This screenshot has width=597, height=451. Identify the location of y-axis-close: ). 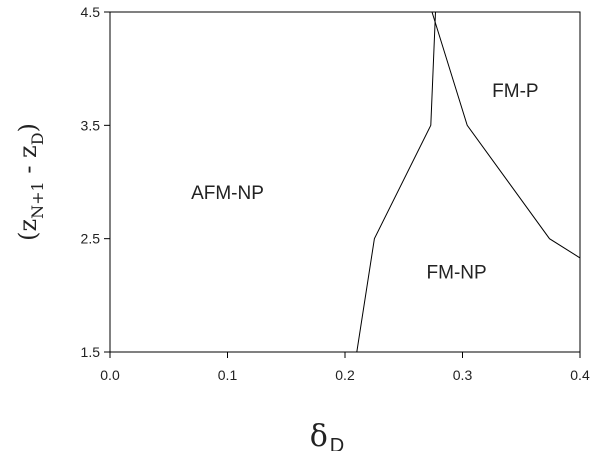
(28, 127).